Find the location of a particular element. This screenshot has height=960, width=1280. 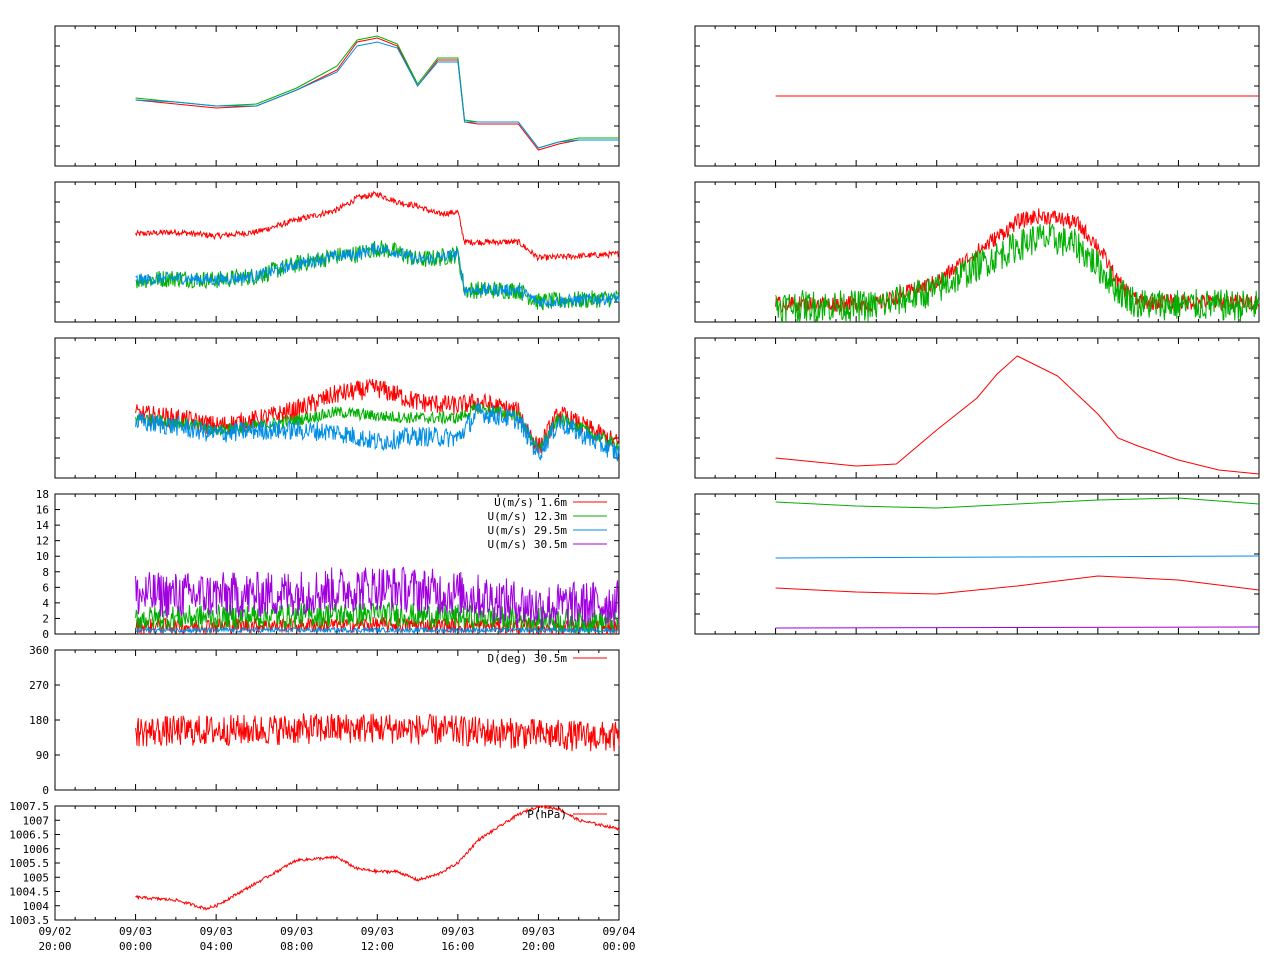

panel-p2 is located at coordinates (337, 252).